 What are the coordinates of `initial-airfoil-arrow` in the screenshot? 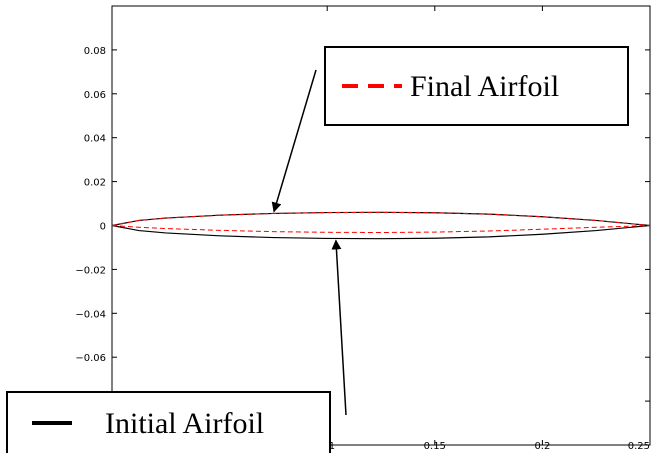 It's located at (339, 327).